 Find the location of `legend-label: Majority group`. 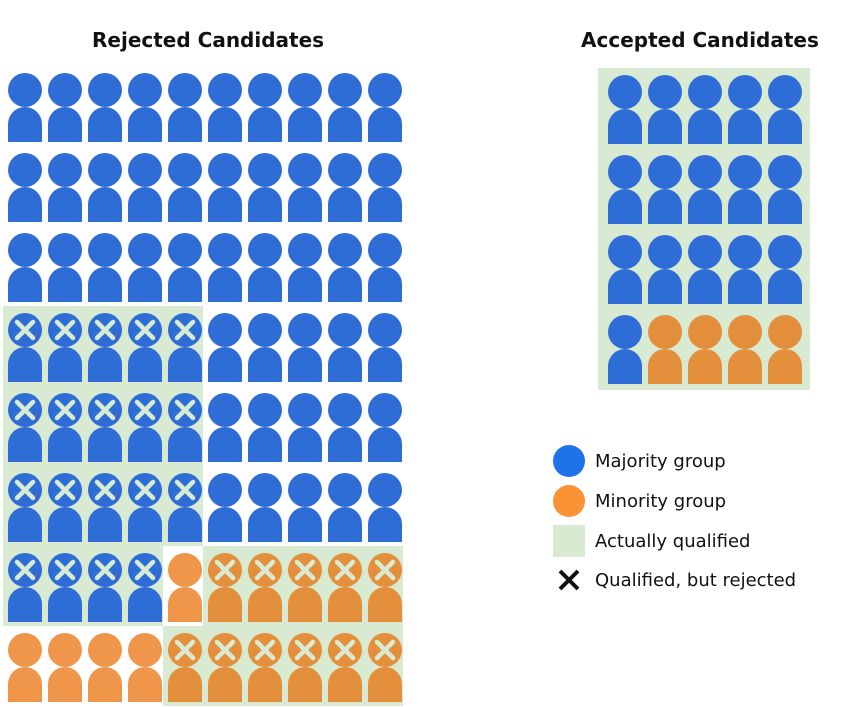

legend-label: Majority group is located at coordinates (660, 461).